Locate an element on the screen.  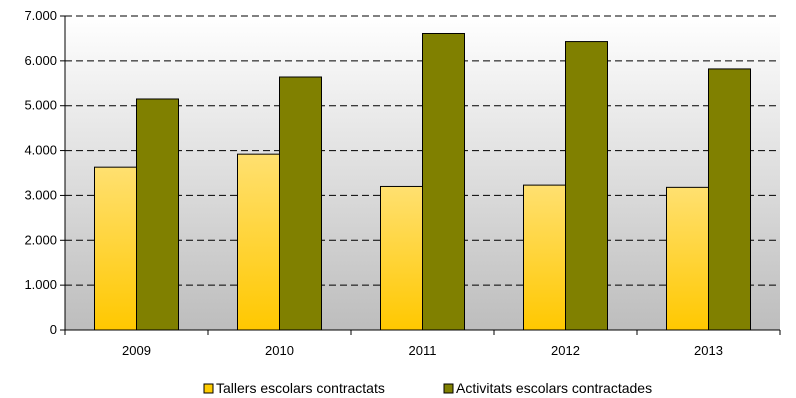
y-tick-label: 6.000 is located at coordinates (40, 60).